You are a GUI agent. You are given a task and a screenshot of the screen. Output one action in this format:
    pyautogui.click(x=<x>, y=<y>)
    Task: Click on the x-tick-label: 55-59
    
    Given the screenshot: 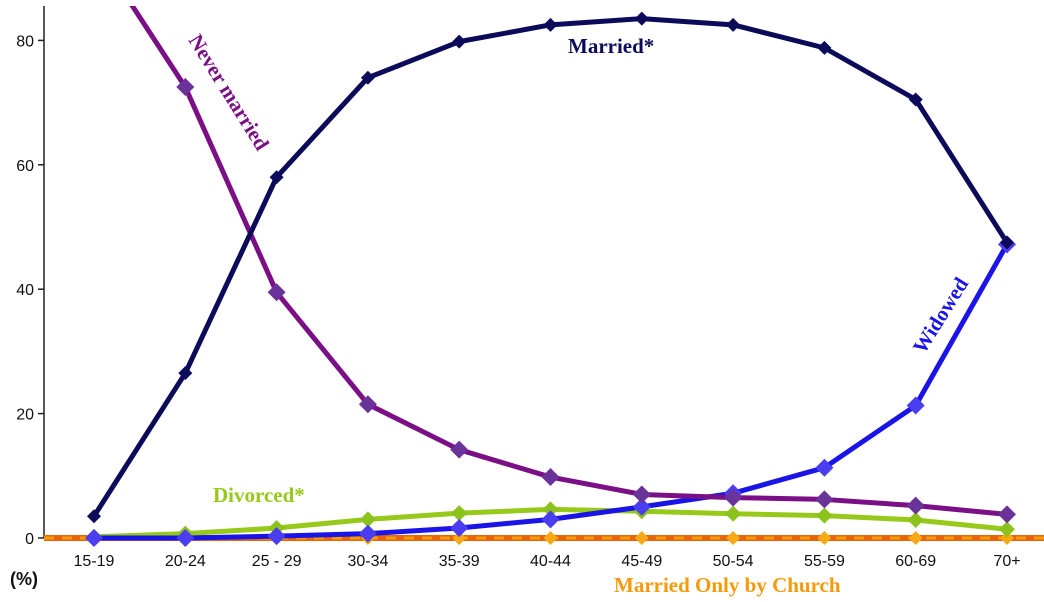 What is the action you would take?
    pyautogui.click(x=824, y=561)
    